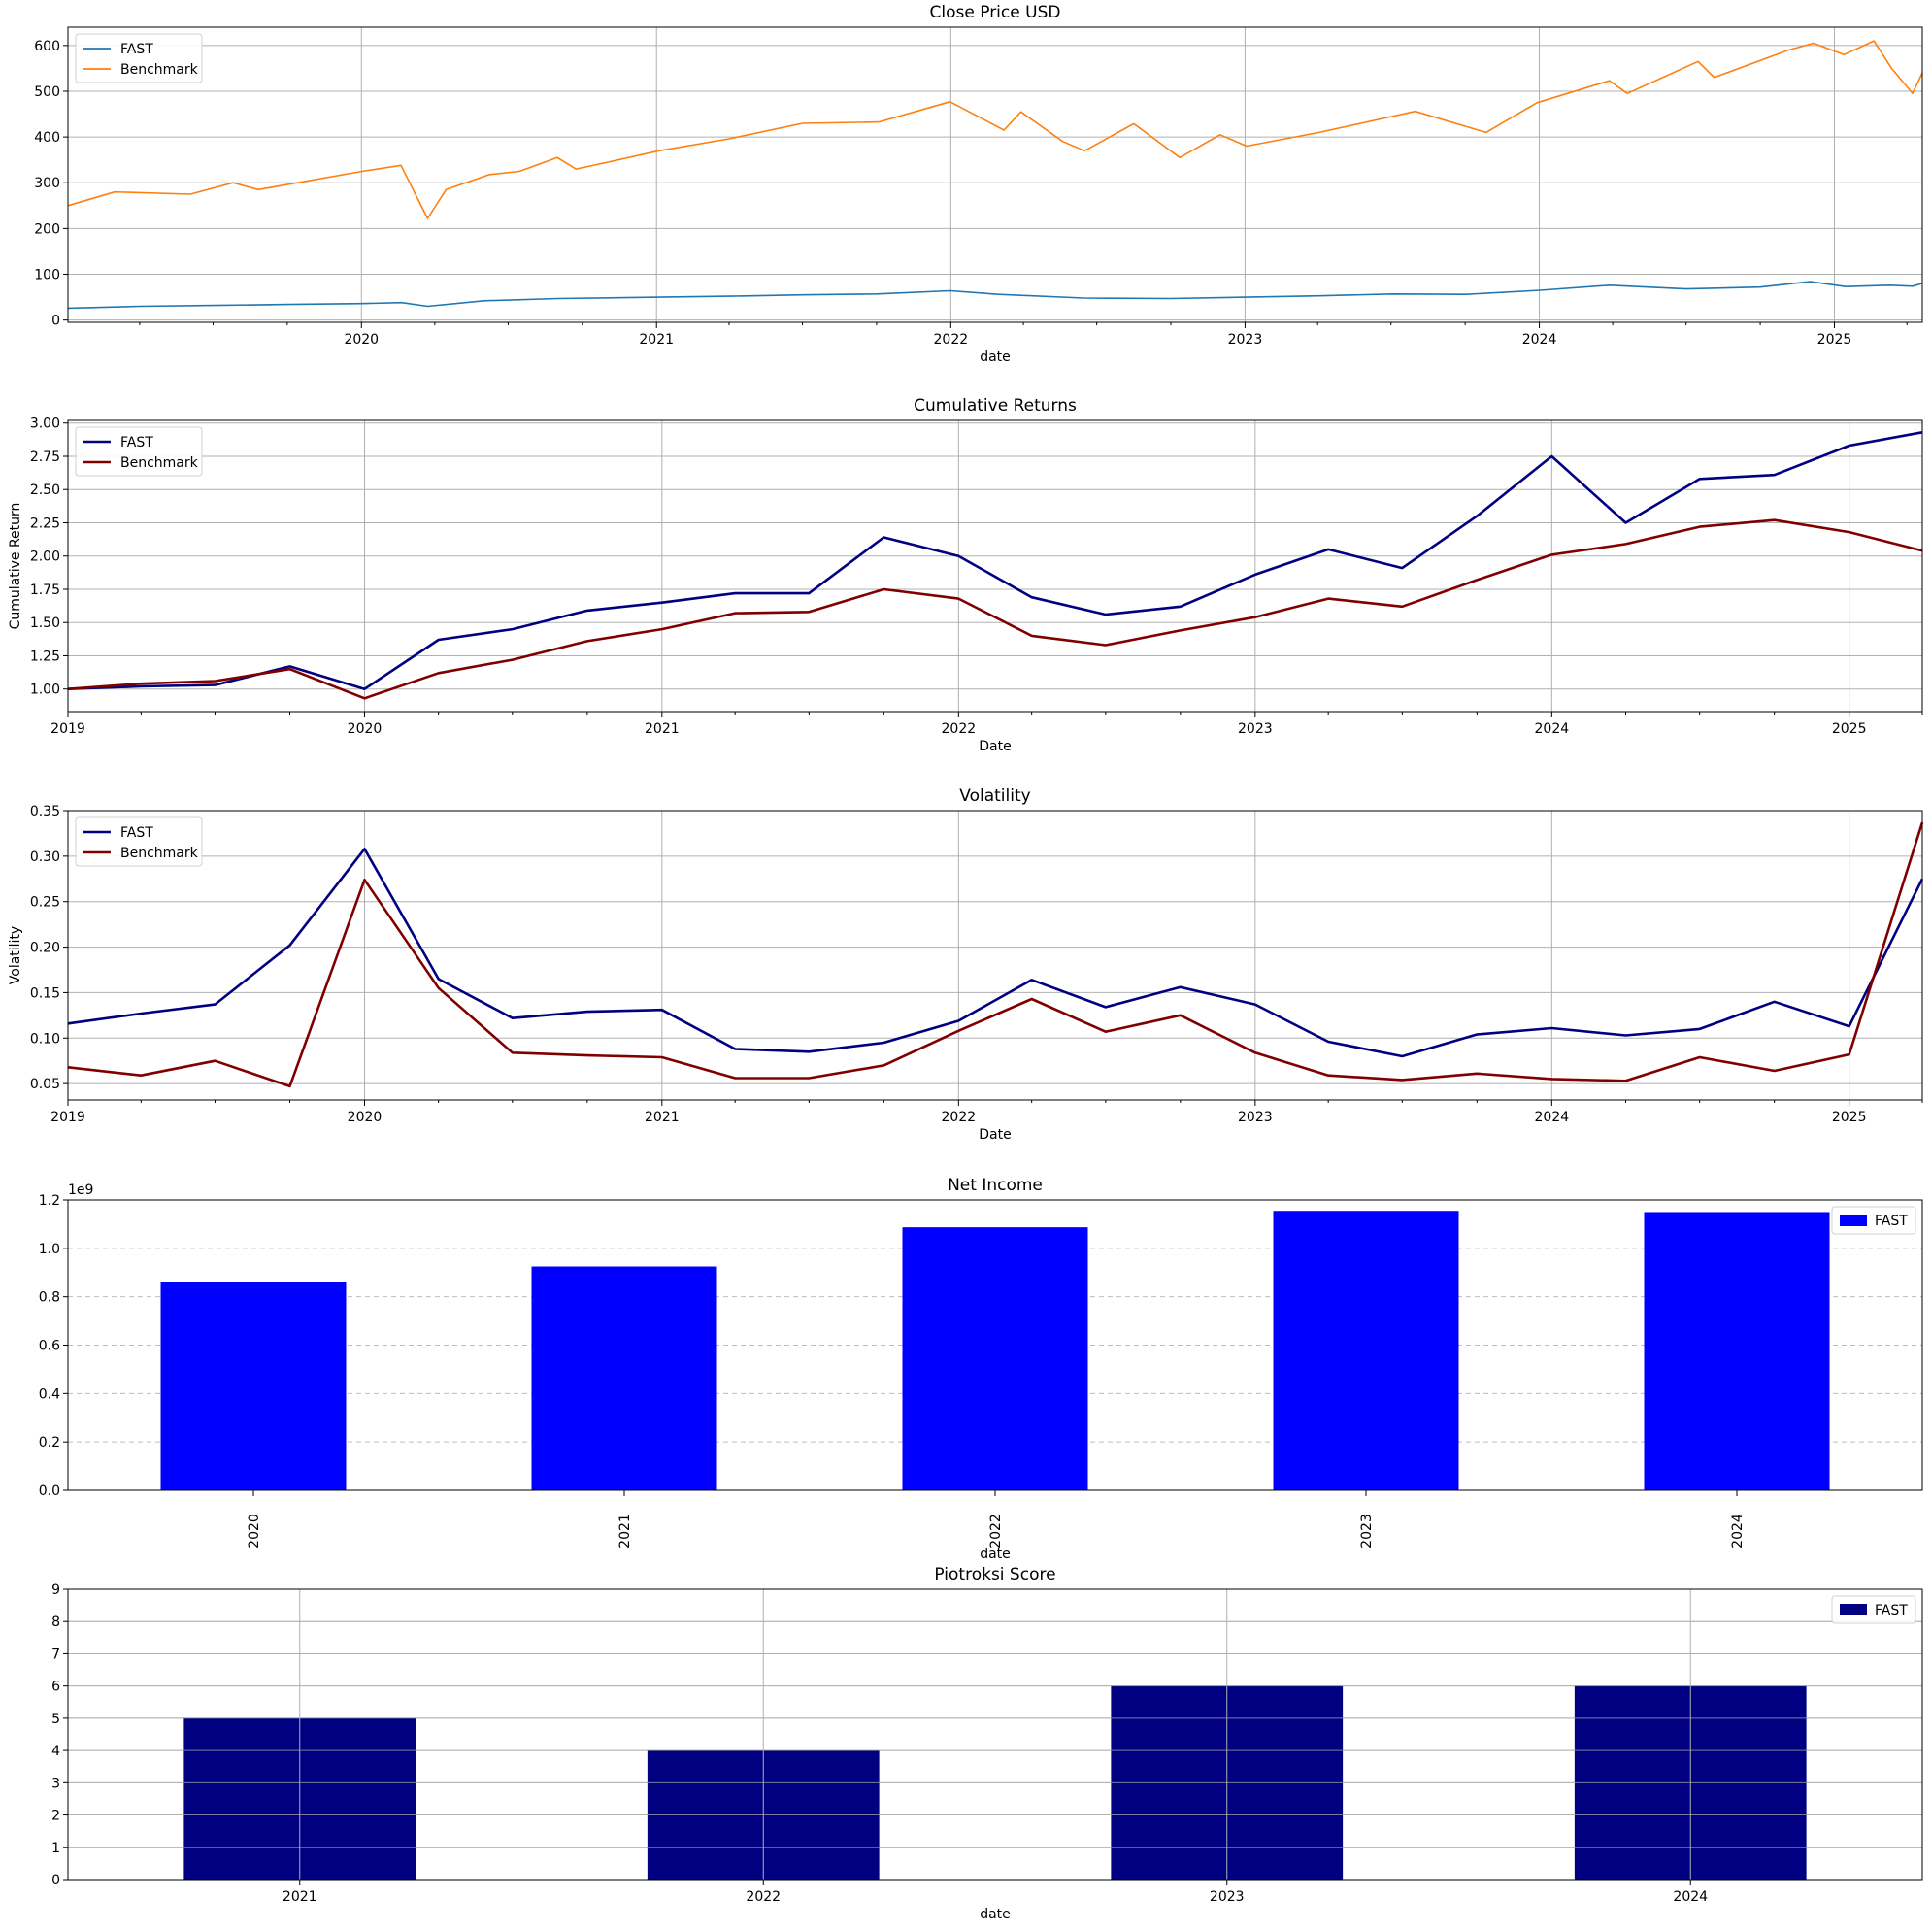 Image resolution: width=1932 pixels, height=1931 pixels. I want to click on y-tick-label: 1.75, so click(45, 590).